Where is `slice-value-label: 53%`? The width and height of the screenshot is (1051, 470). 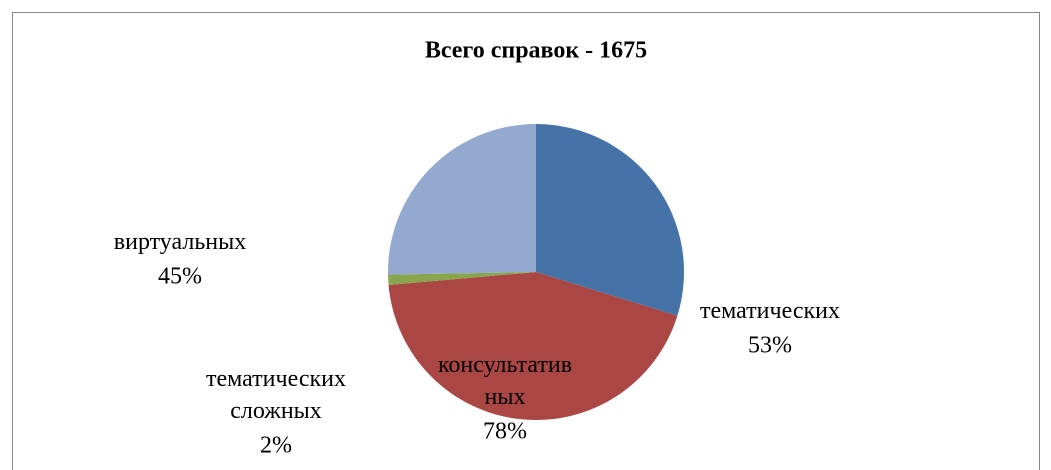 slice-value-label: 53% is located at coordinates (770, 346).